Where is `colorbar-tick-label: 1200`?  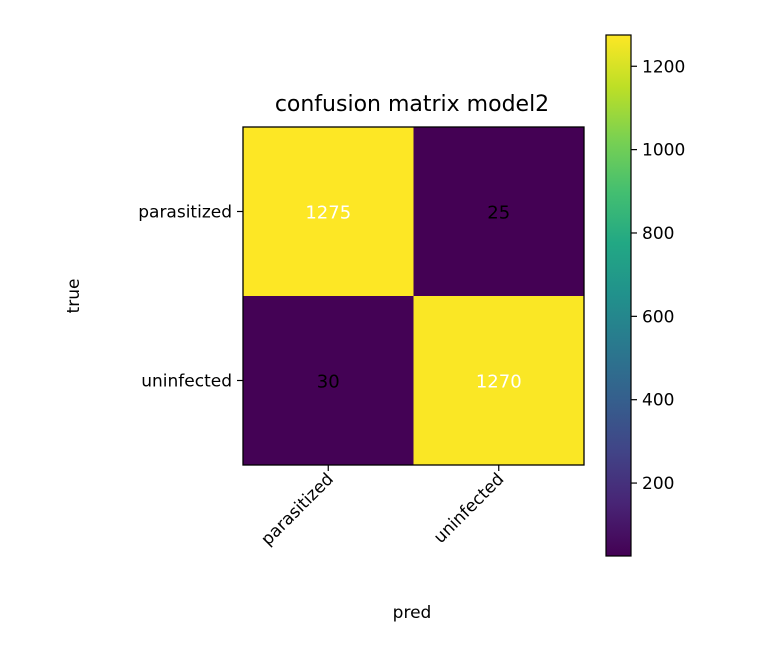
colorbar-tick-label: 1200 is located at coordinates (663, 67).